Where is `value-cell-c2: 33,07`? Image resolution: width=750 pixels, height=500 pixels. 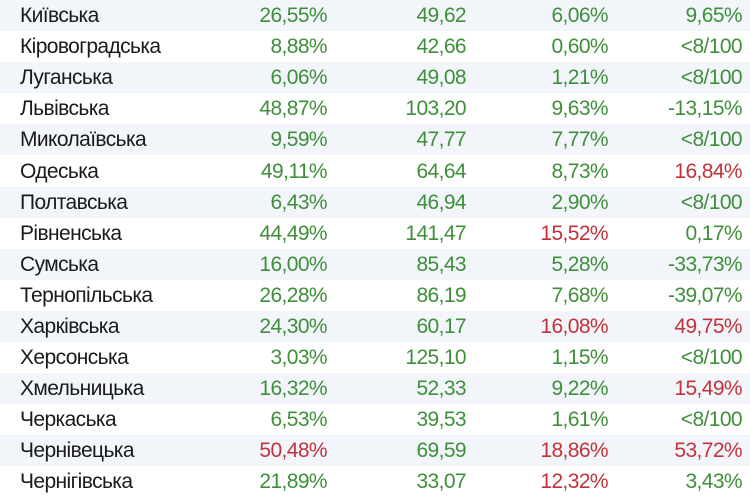 value-cell-c2: 33,07 is located at coordinates (409, 482).